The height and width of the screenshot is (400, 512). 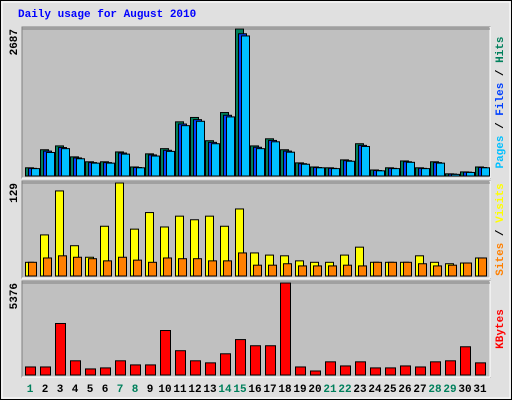 I want to click on x-tick-label: 23, so click(x=360, y=390).